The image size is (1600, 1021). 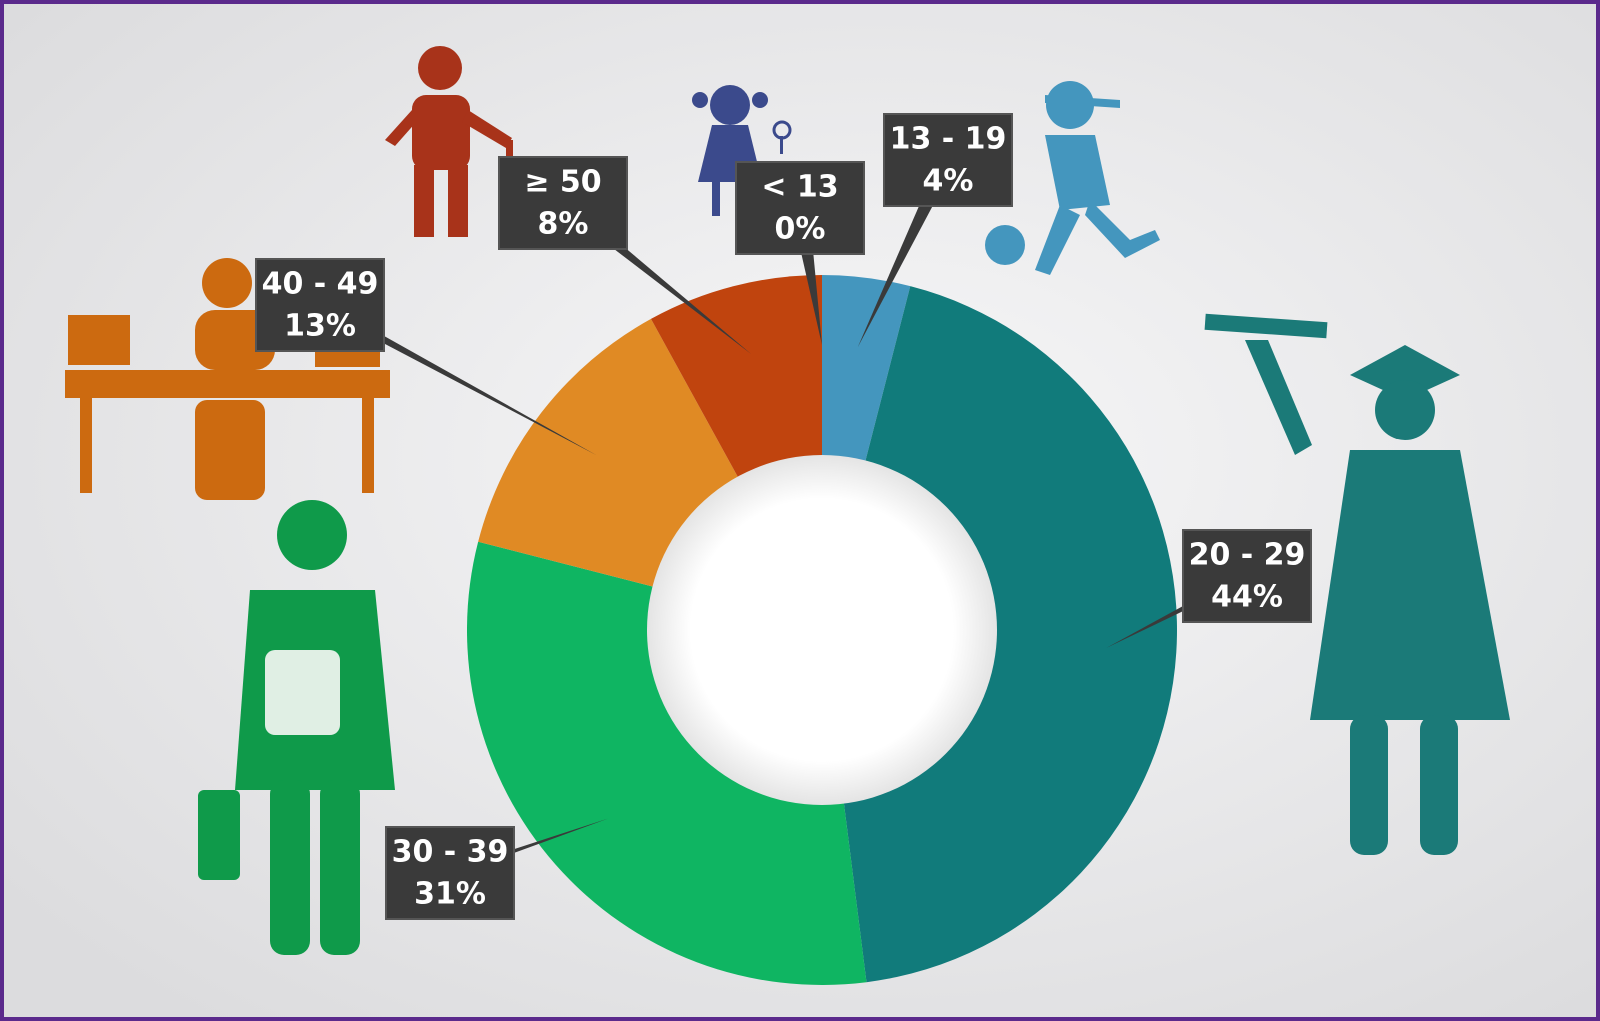 What do you see at coordinates (450, 852) in the screenshot?
I see `slice-category: 30 - 39` at bounding box center [450, 852].